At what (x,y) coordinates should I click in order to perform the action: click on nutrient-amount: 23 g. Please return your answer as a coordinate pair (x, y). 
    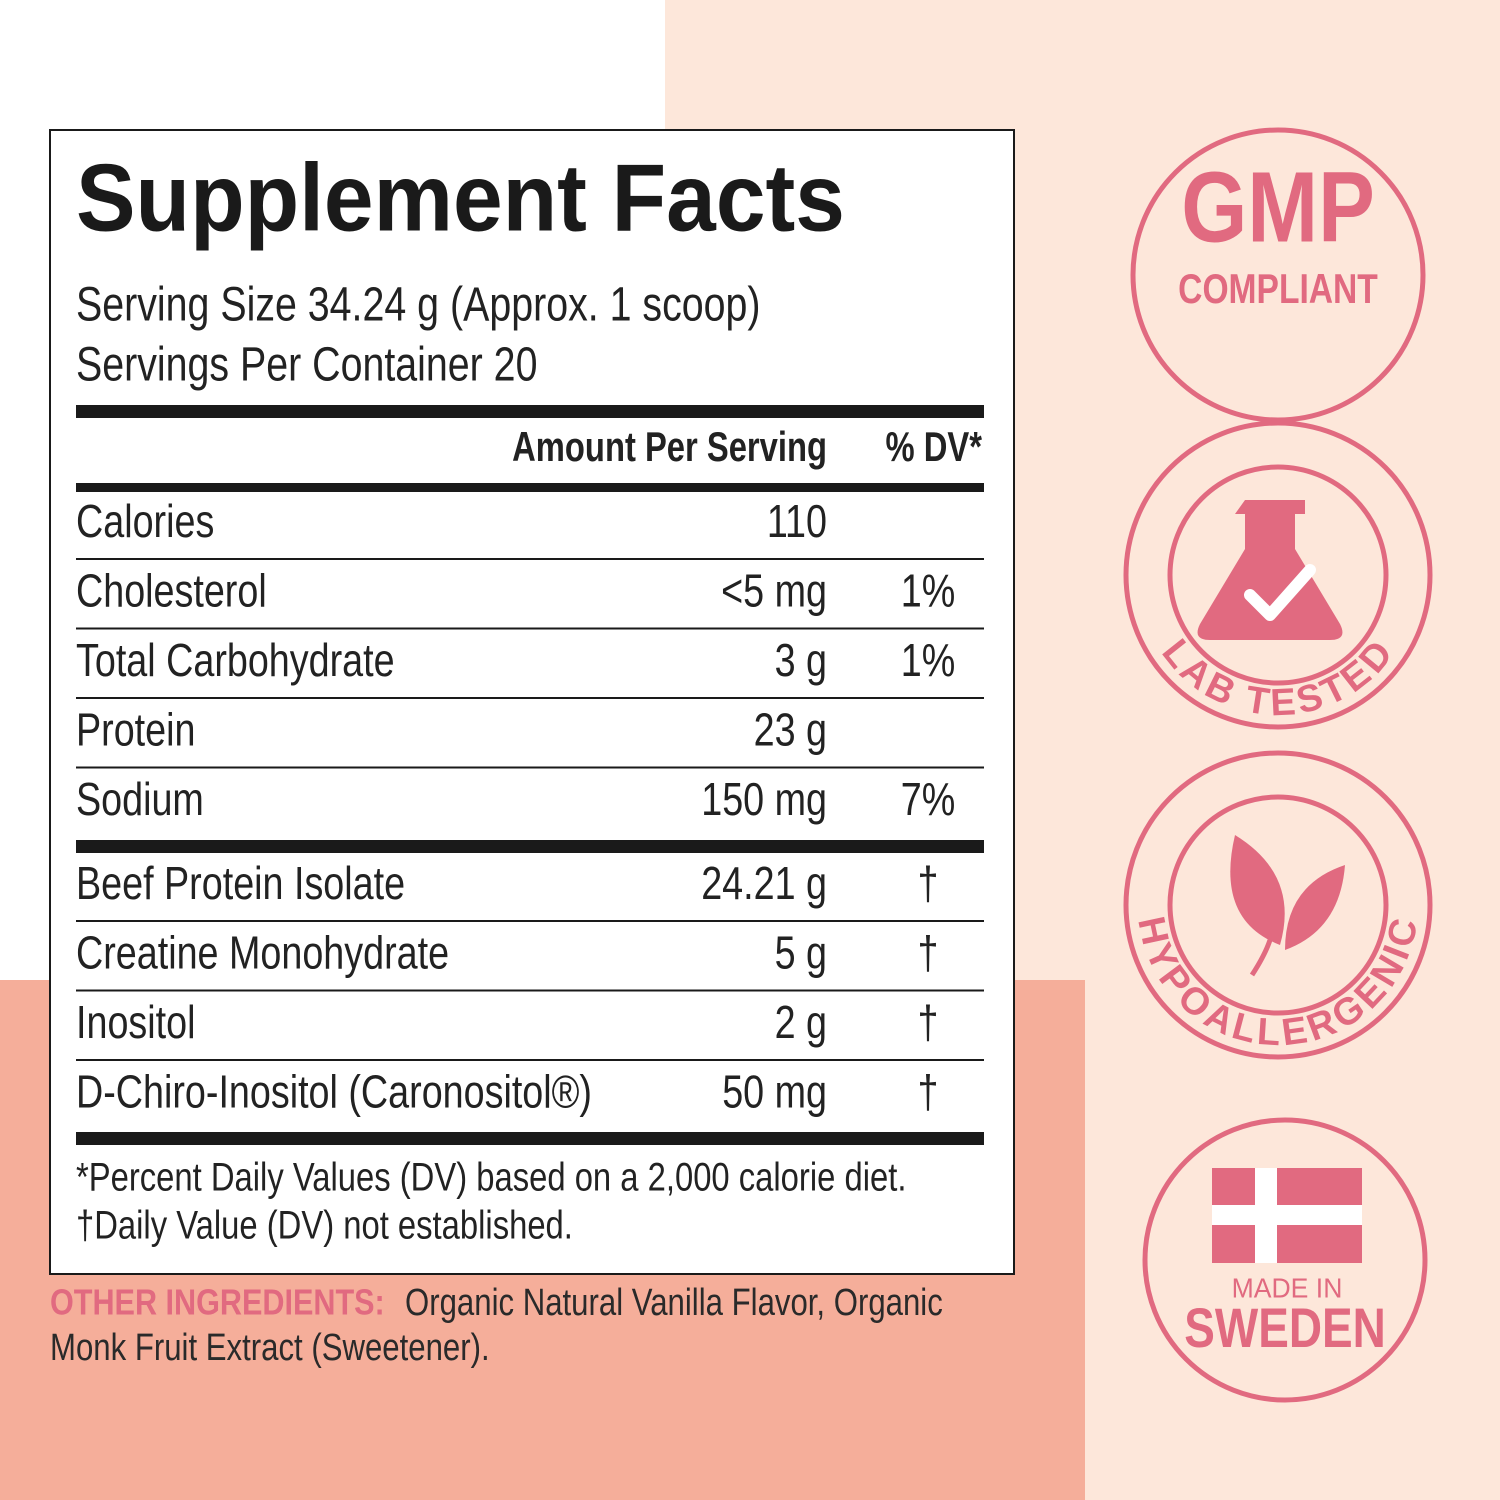
    Looking at the image, I should click on (790, 729).